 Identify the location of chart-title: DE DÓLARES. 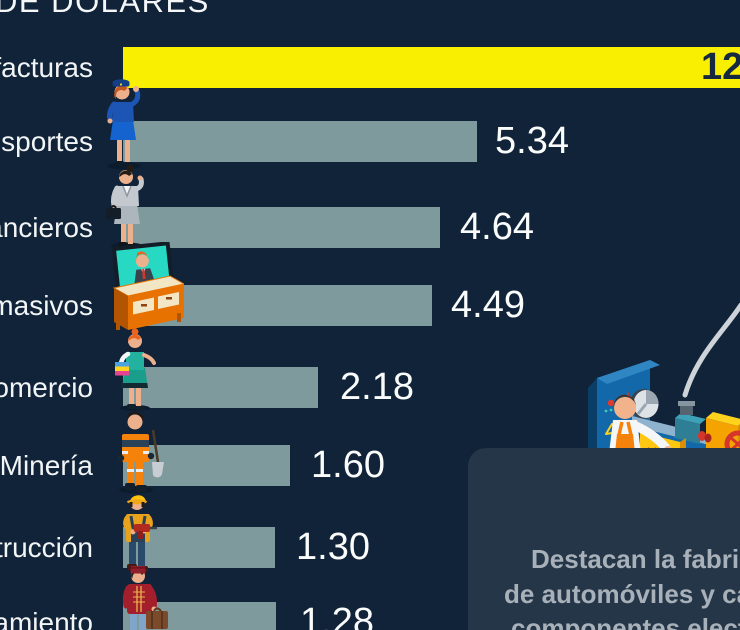
(105, 9).